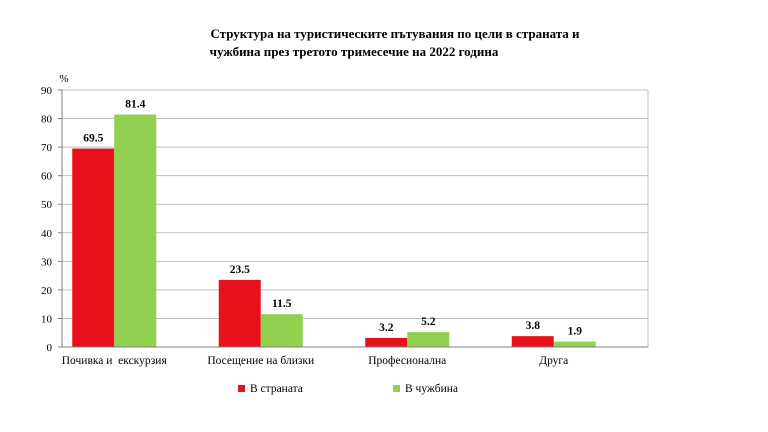  I want to click on category-label: Посещение на близки, so click(260, 361).